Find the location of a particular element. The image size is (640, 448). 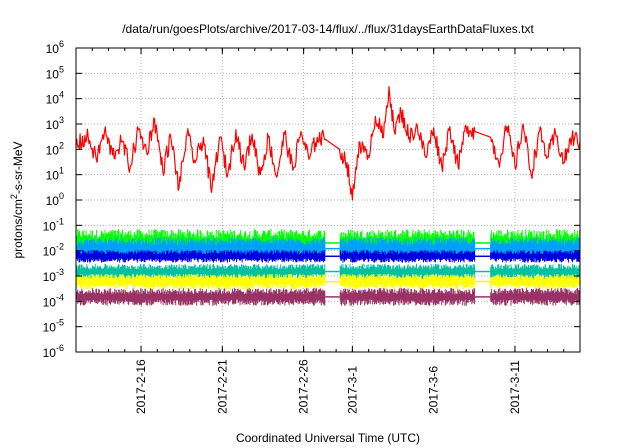

y-tick-label-exp: 1 is located at coordinates (61, 171).